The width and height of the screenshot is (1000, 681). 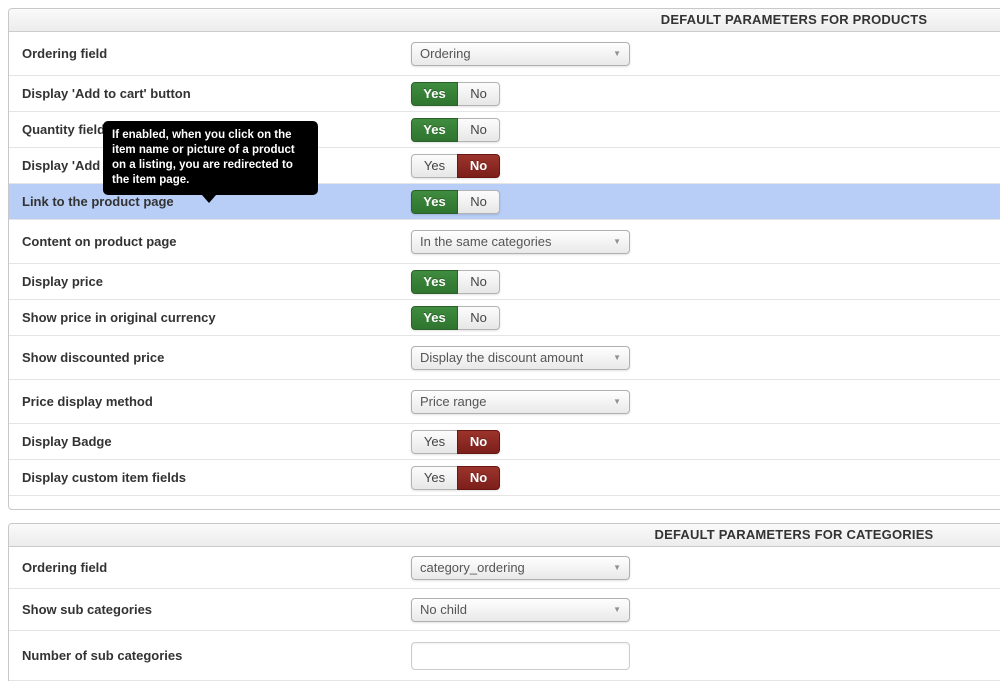 I want to click on row-label: Quantity field, so click(x=64, y=129).